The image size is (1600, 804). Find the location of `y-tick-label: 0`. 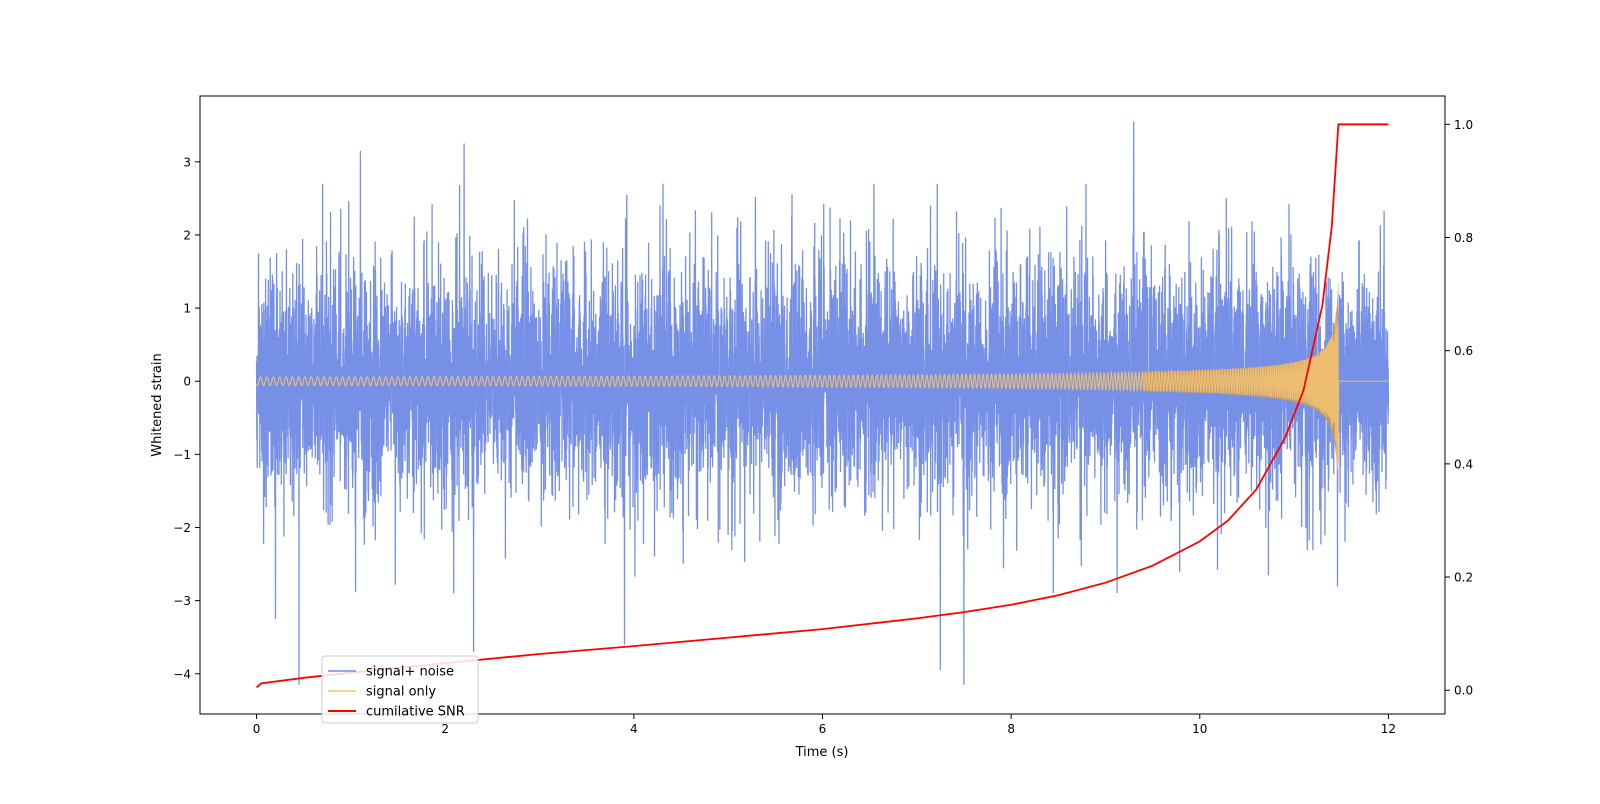

y-tick-label: 0 is located at coordinates (187, 382).